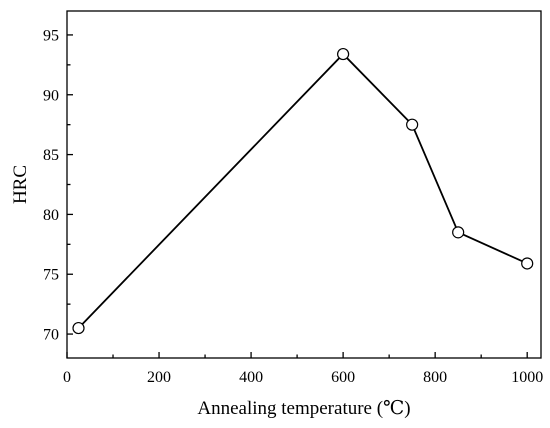 This screenshot has width=550, height=428. What do you see at coordinates (303, 369) in the screenshot?
I see `x-axis-ticks: 0 200 400 600 800 1000` at bounding box center [303, 369].